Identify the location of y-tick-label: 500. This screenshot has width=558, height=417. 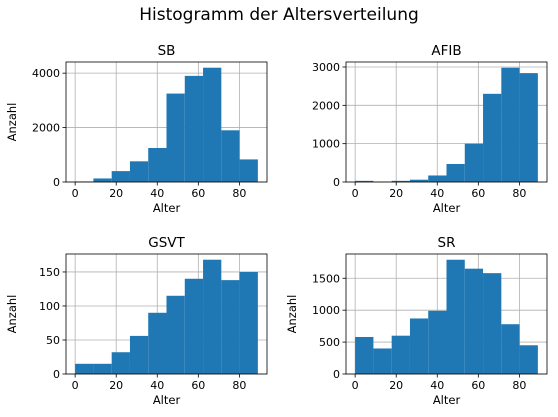
(329, 342).